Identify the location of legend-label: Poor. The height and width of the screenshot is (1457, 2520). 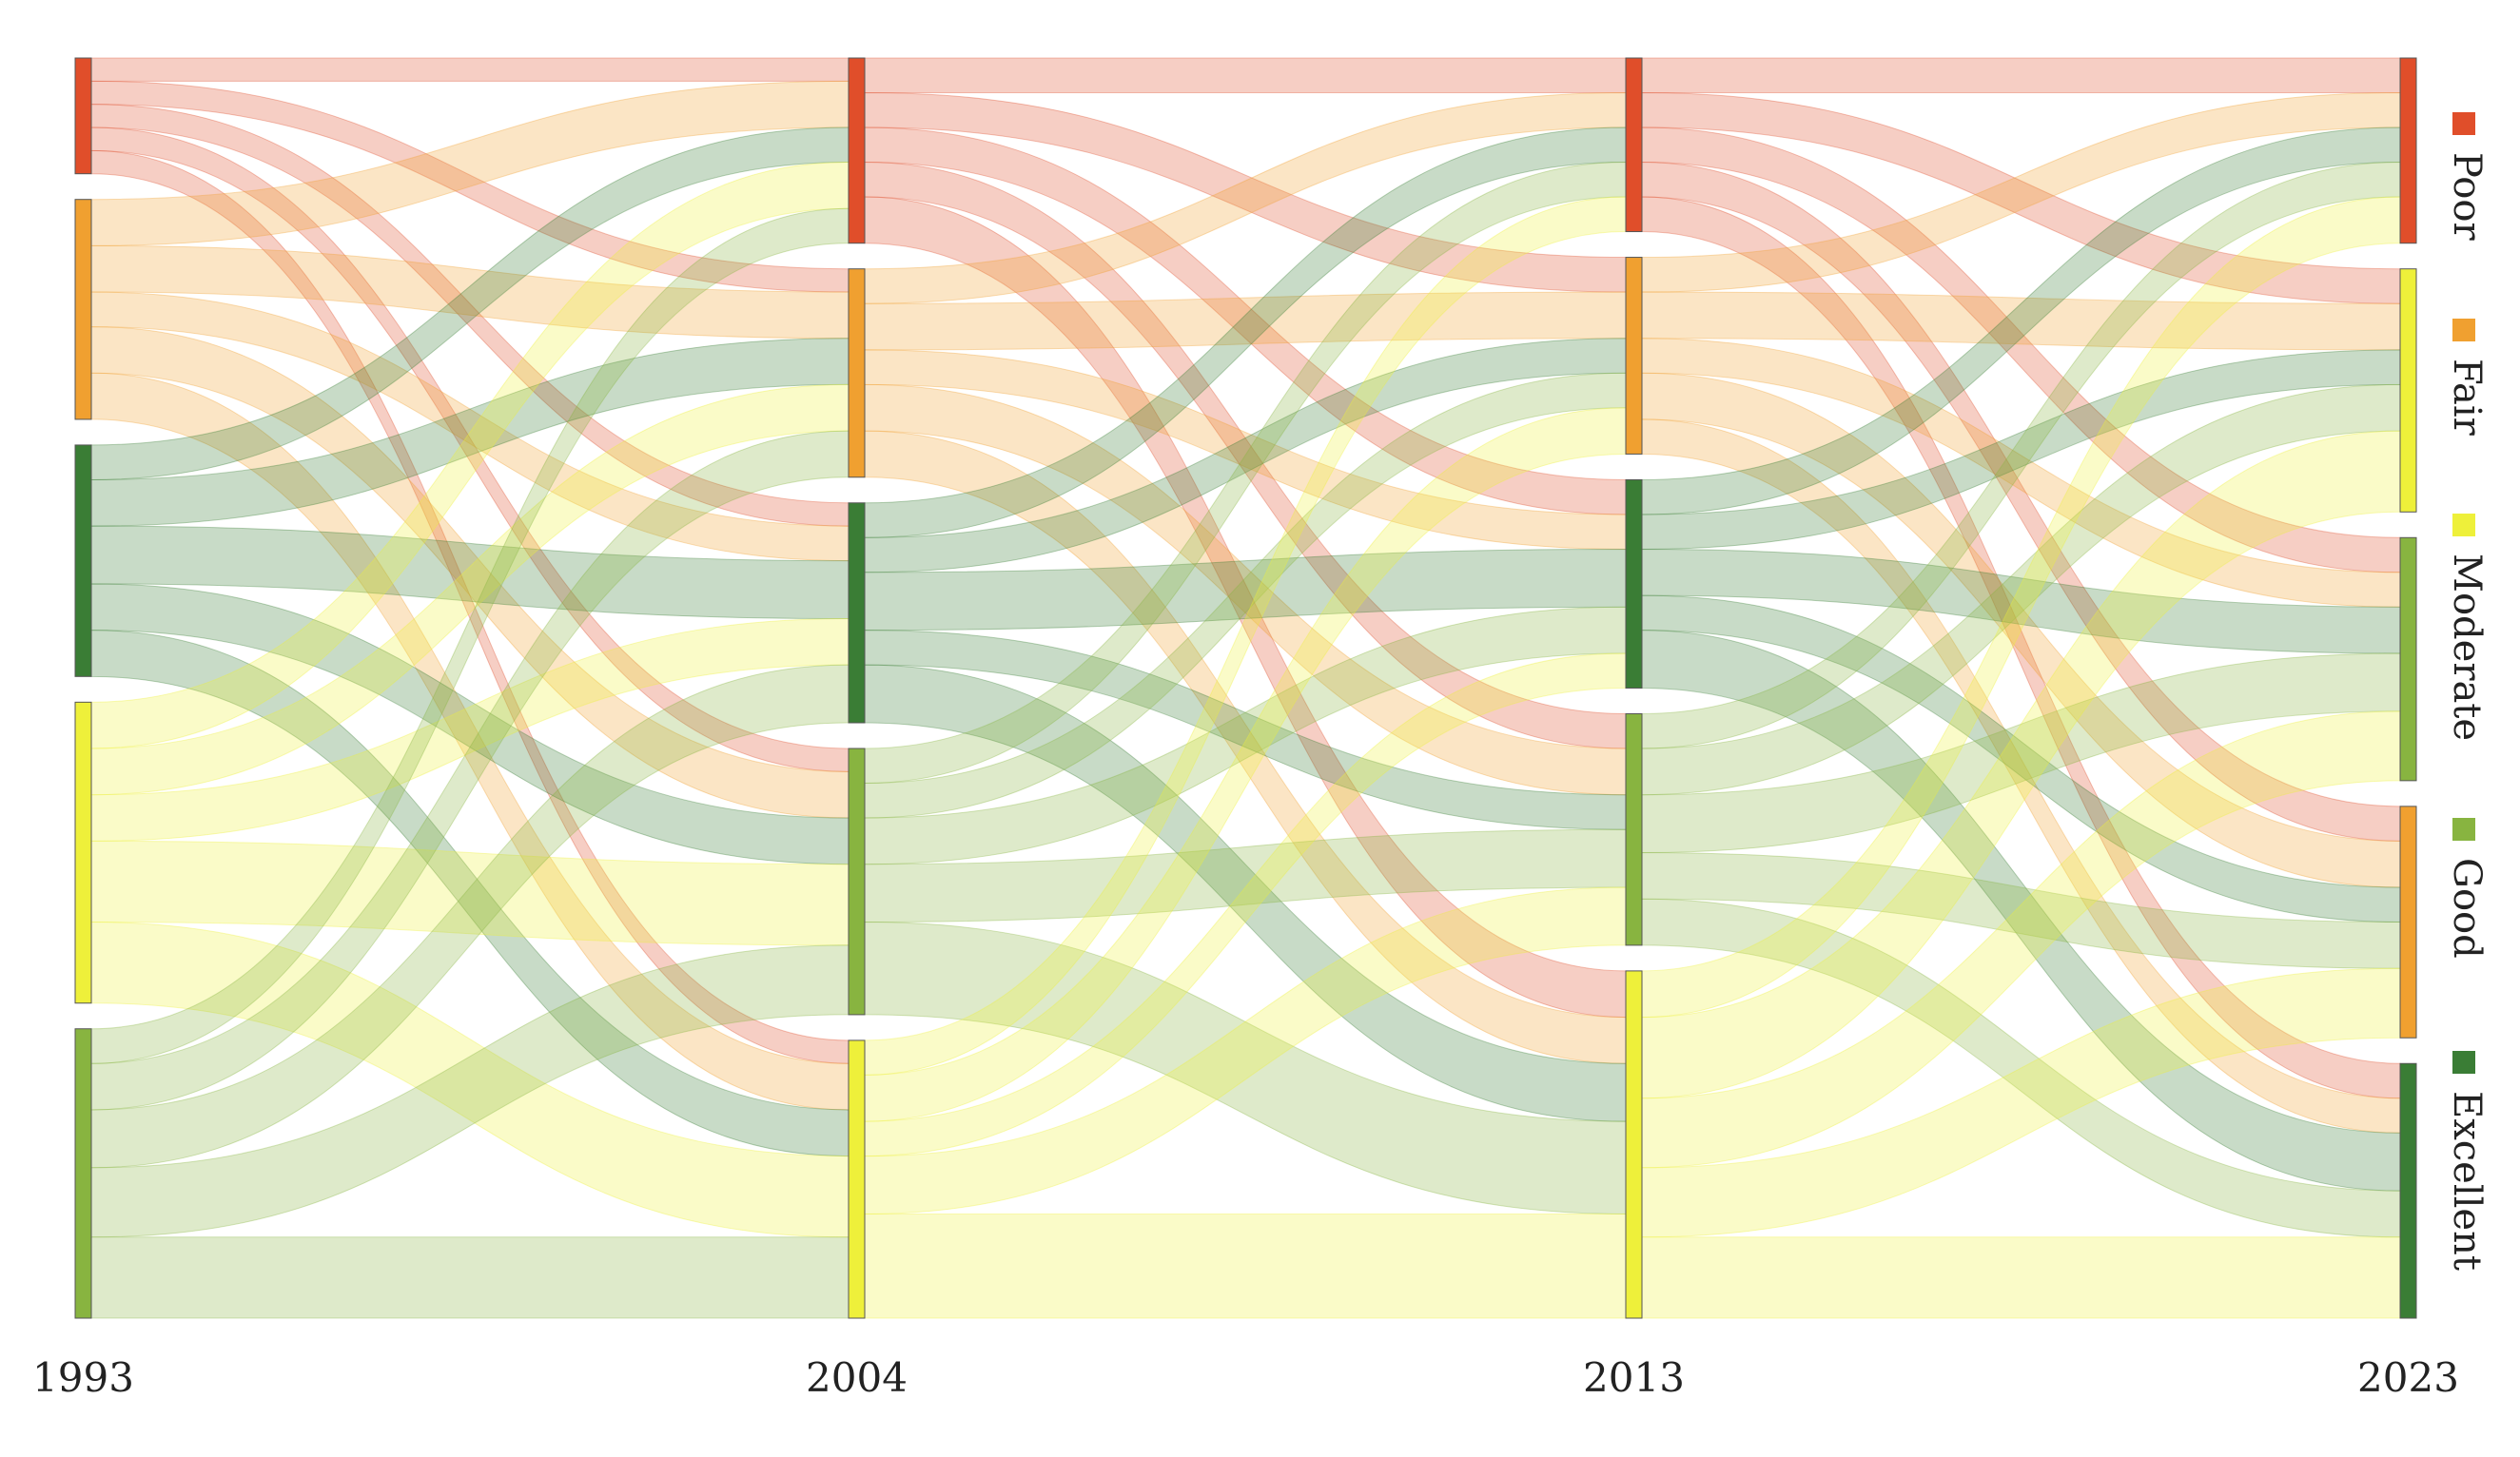
(2467, 196).